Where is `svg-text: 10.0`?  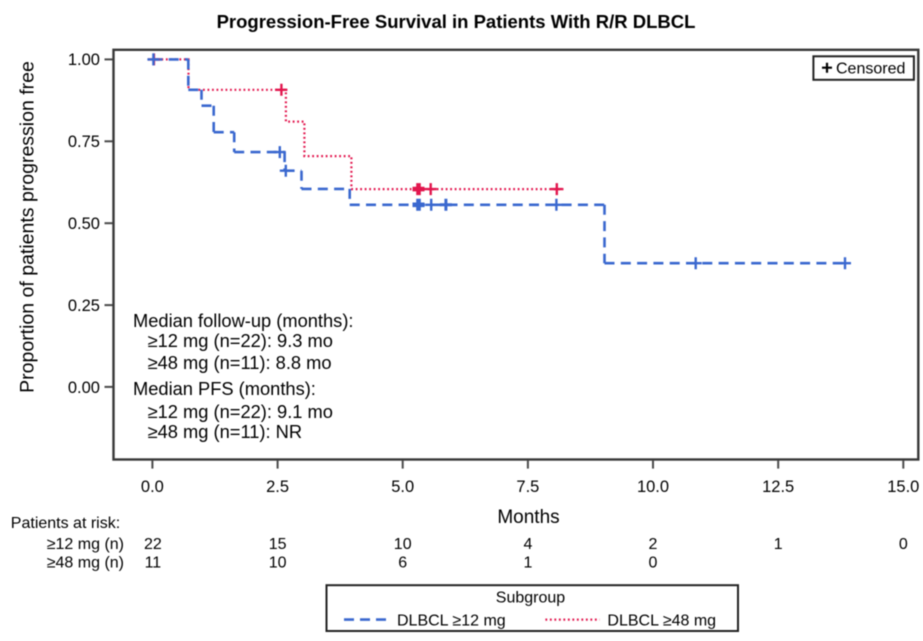
svg-text: 10.0 is located at coordinates (653, 487).